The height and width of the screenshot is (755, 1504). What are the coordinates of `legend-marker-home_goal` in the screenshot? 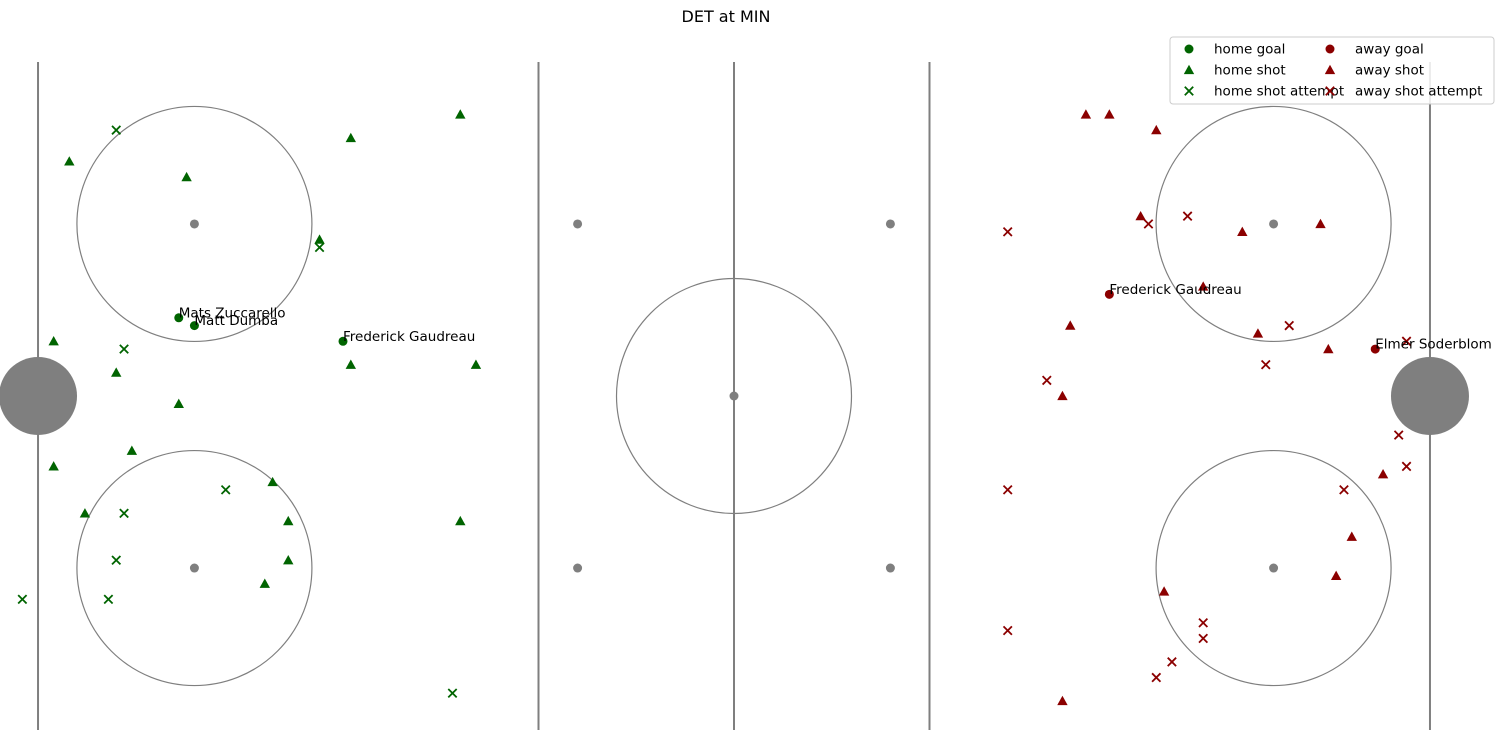 It's located at (1189, 49).